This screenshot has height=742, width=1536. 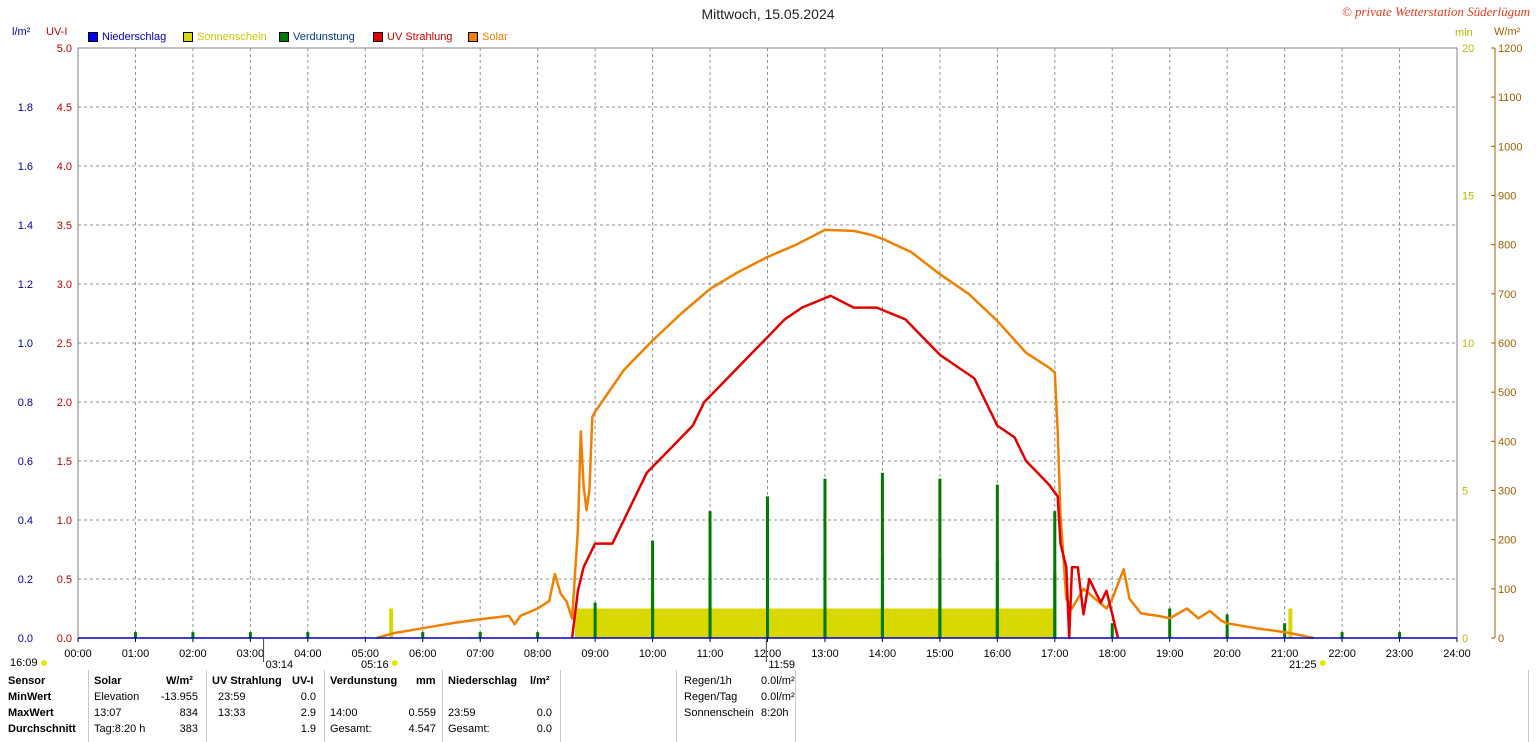 What do you see at coordinates (120, 729) in the screenshot?
I see `table-cell: Tag:8:20 h` at bounding box center [120, 729].